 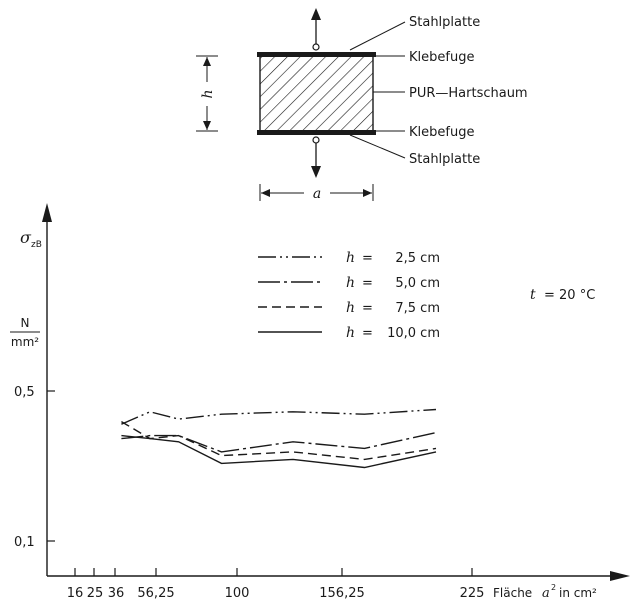 What do you see at coordinates (276, 584) in the screenshot?
I see `x-ticks: 16 25 36 56,25 100 156,25 225` at bounding box center [276, 584].